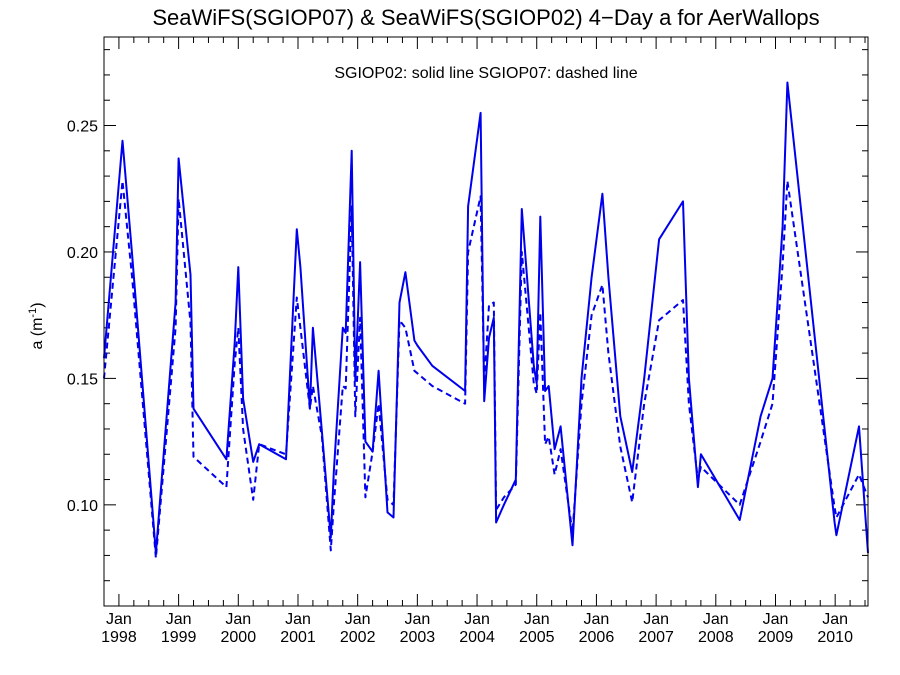 The image size is (900, 675). What do you see at coordinates (298, 637) in the screenshot?
I see `x-tick-year-label: 2001` at bounding box center [298, 637].